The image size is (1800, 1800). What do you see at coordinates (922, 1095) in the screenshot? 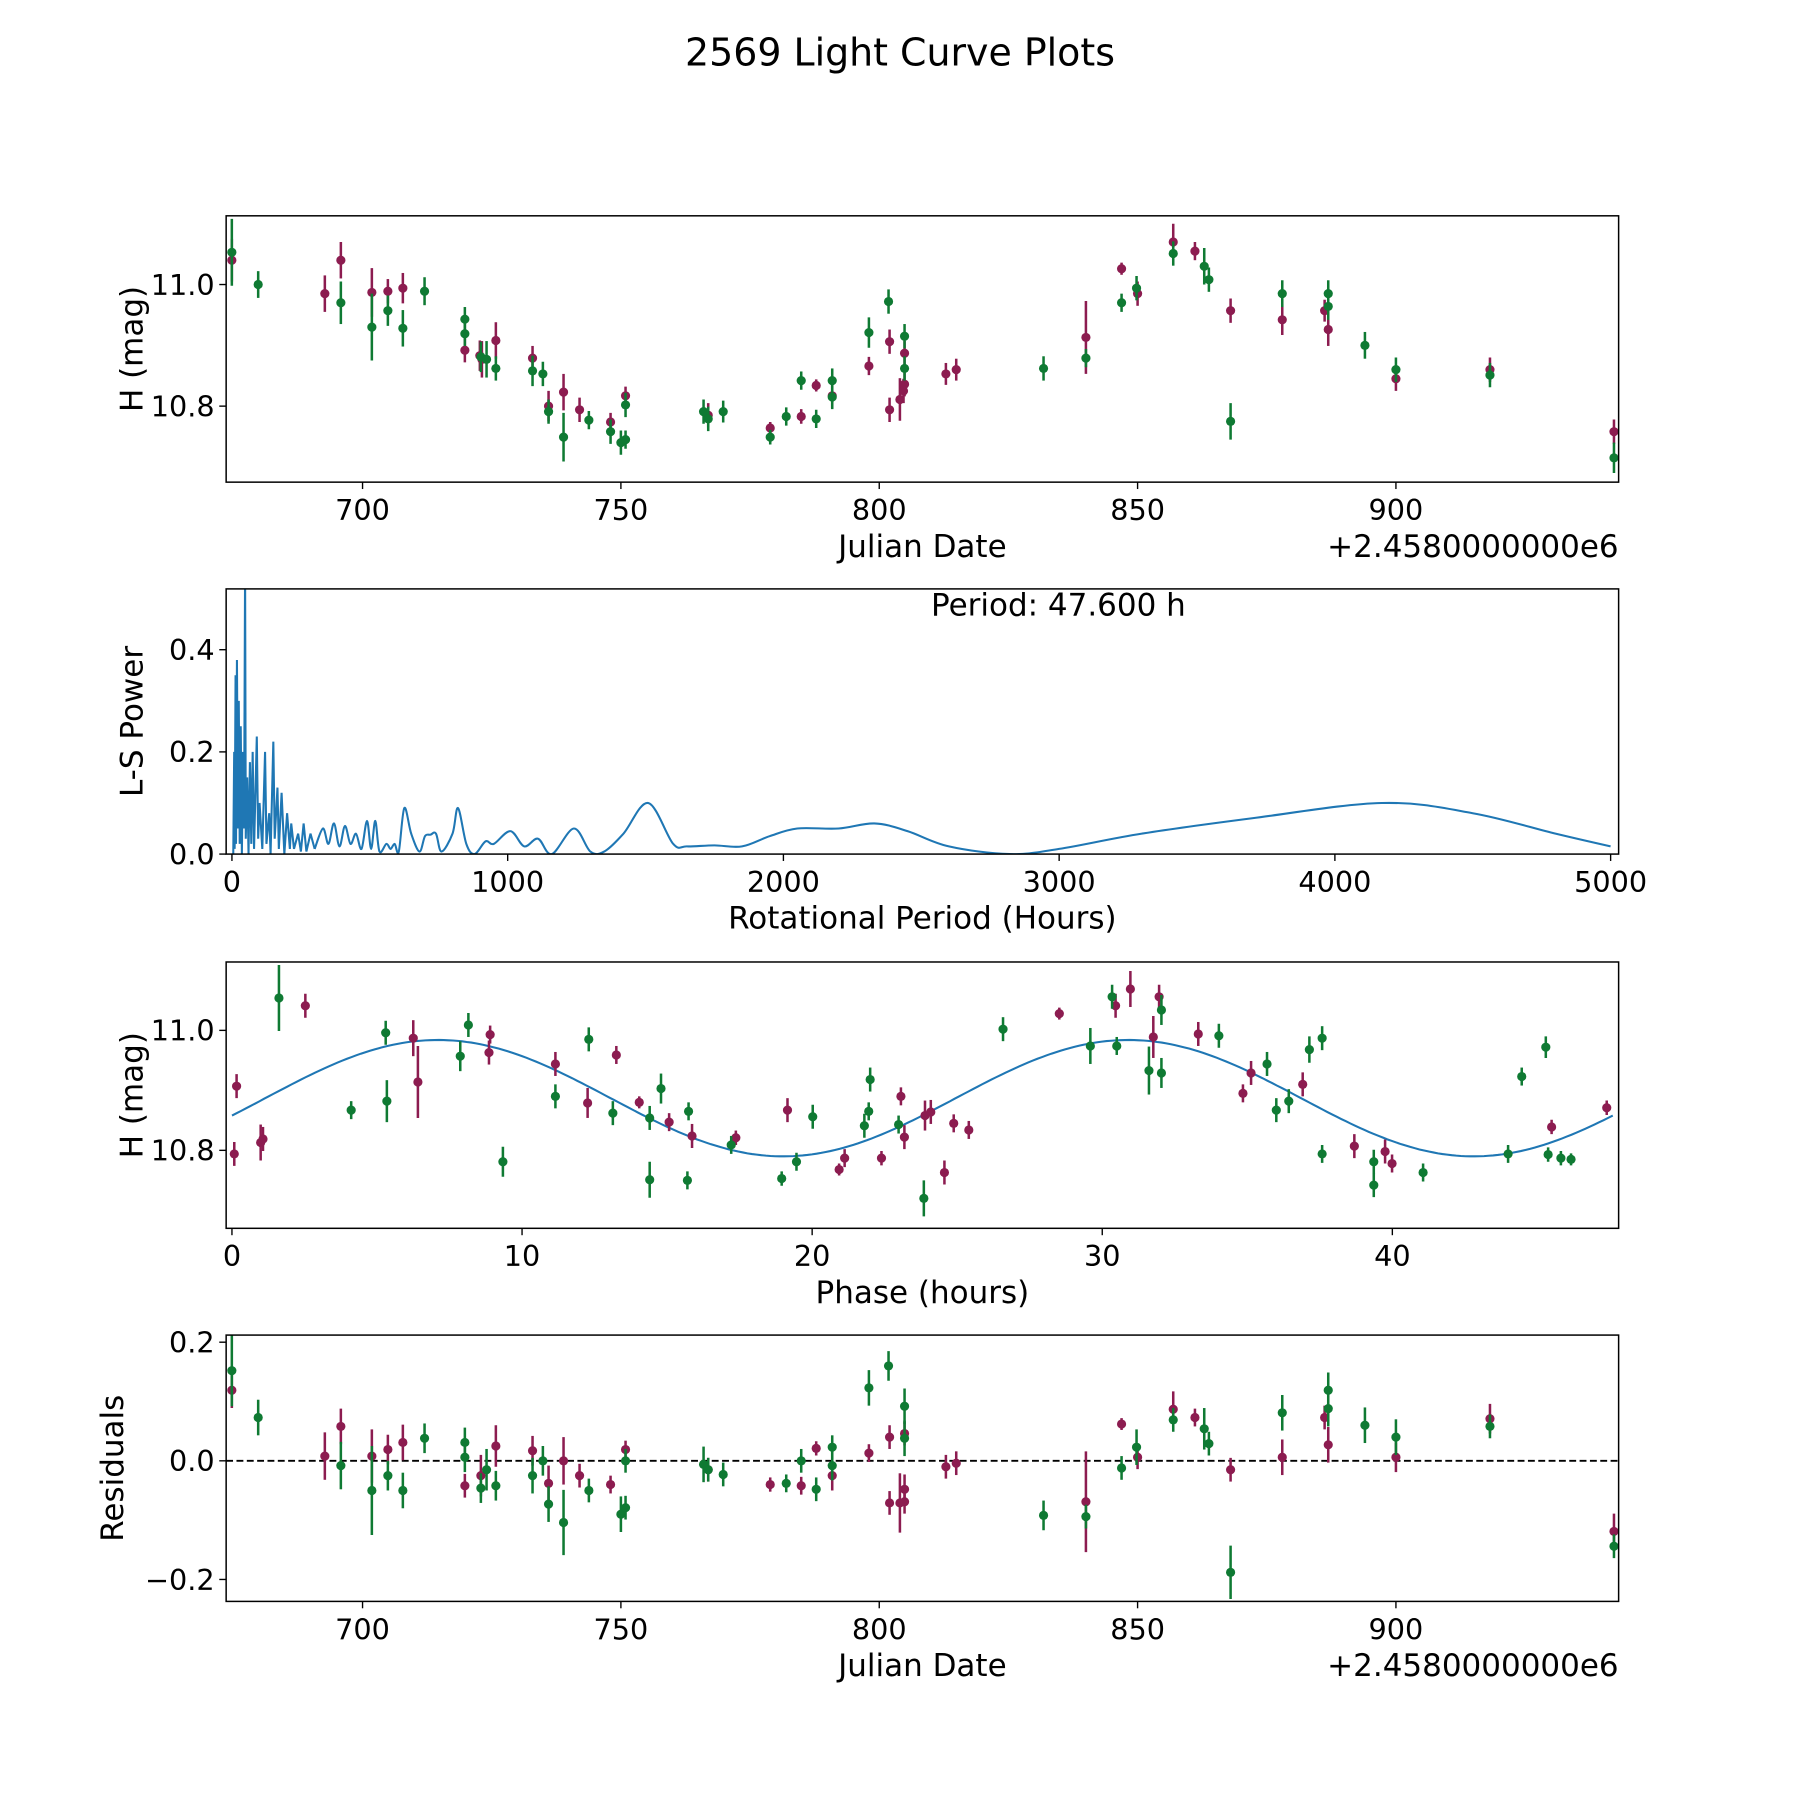
I see `phased-frame` at bounding box center [922, 1095].